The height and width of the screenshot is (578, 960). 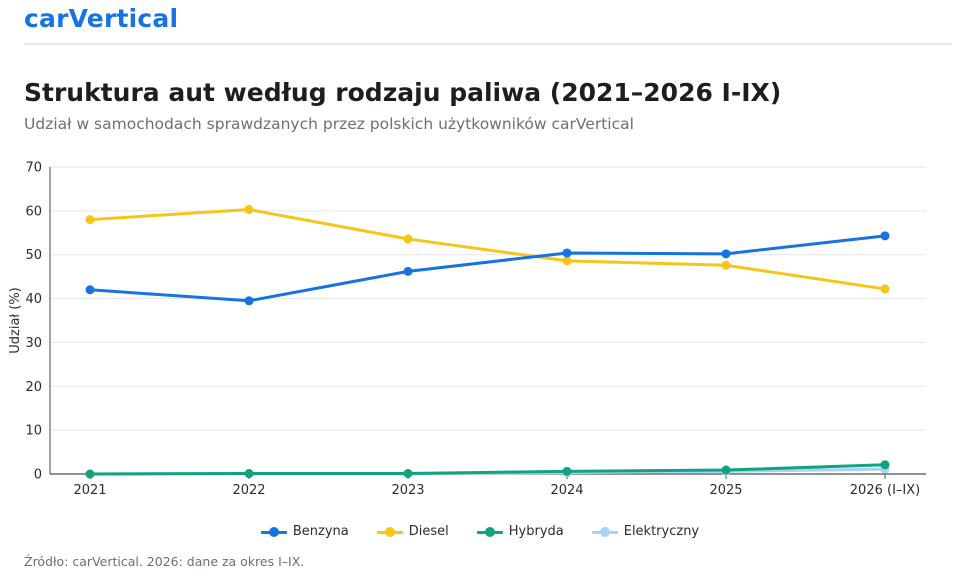 What do you see at coordinates (248, 490) in the screenshot?
I see `x-tick-label: 2022` at bounding box center [248, 490].